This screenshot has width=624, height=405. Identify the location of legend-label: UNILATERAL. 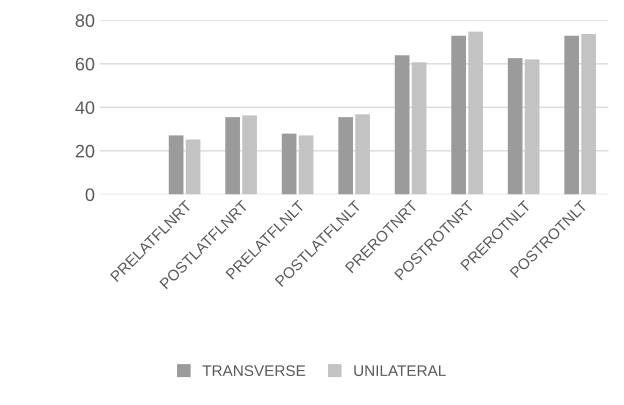
(400, 370).